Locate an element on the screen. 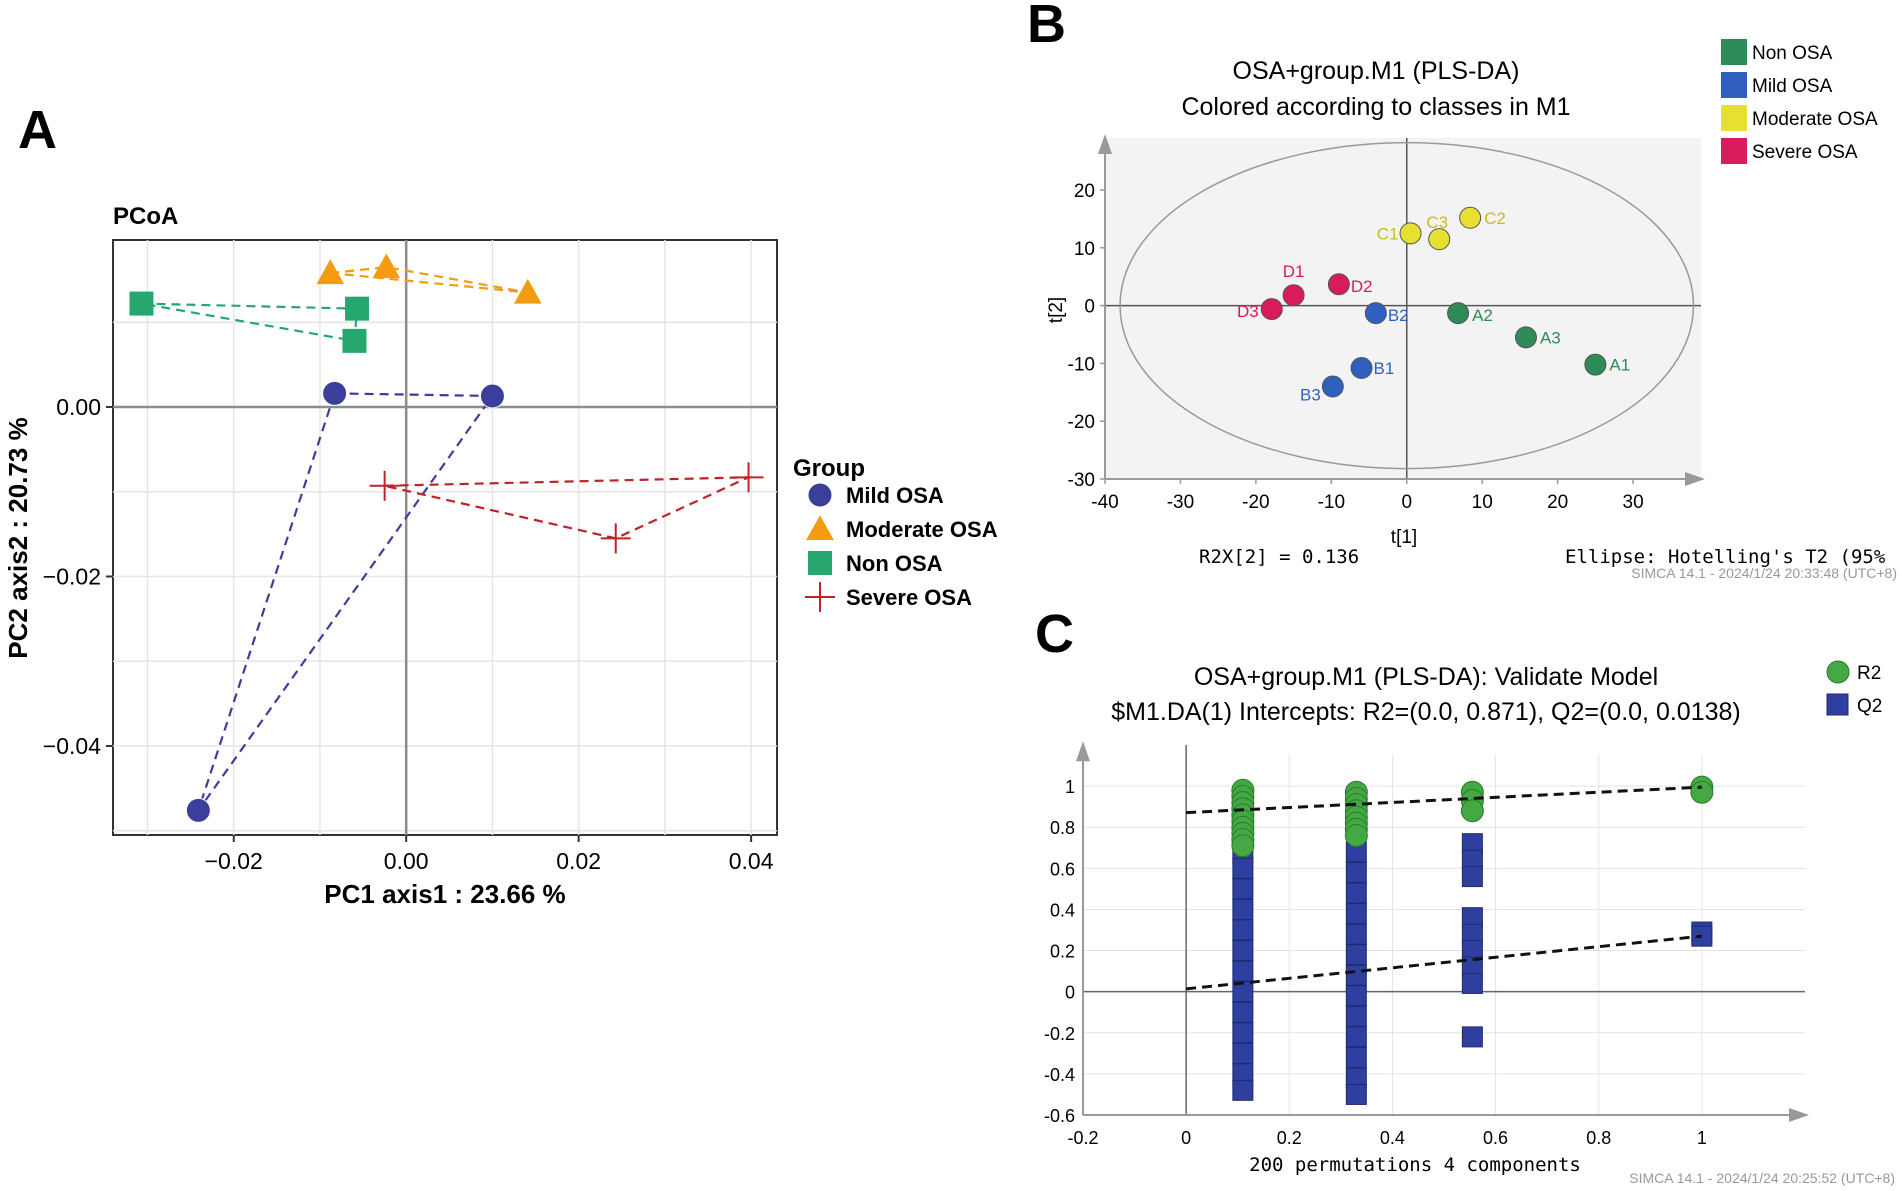  x-tick-label: −0.02 is located at coordinates (234, 861).